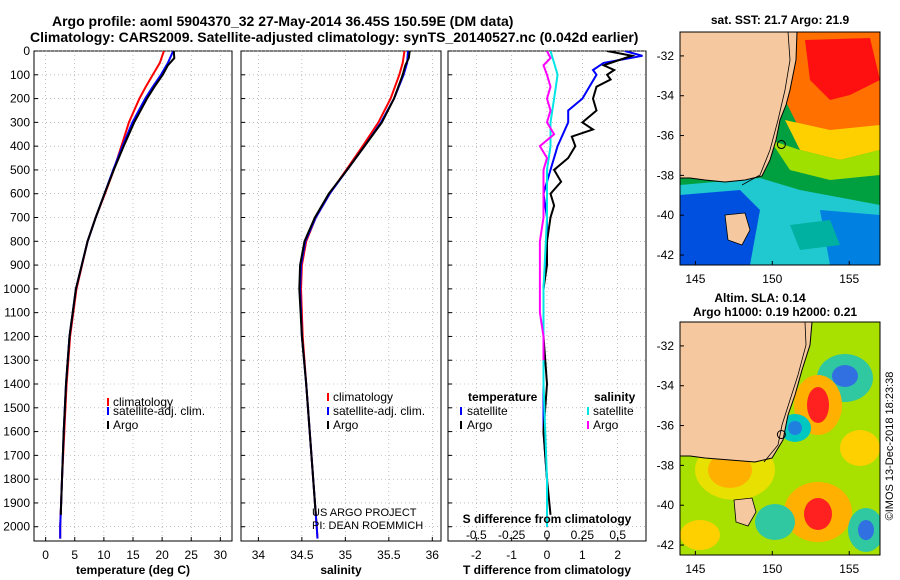  What do you see at coordinates (364, 513) in the screenshot?
I see `project-annotation: US ARGO PROJECT` at bounding box center [364, 513].